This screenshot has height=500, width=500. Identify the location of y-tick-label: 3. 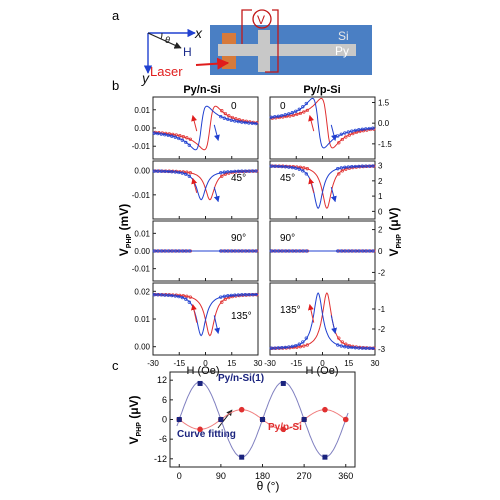
(380, 166).